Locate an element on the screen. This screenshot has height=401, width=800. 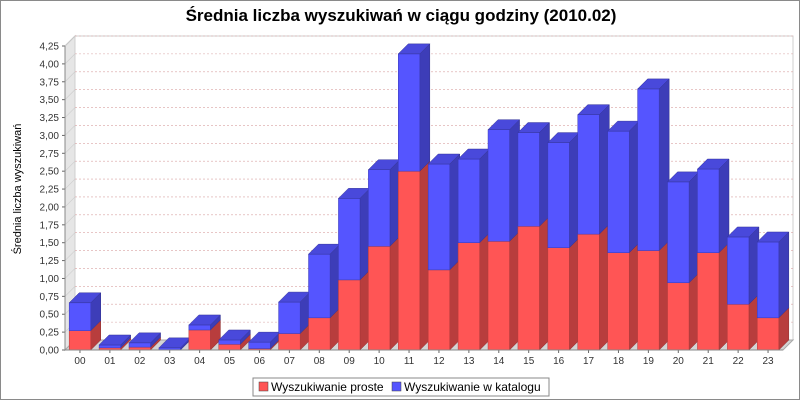
y-tick-label: 2,75 is located at coordinates (50, 154).